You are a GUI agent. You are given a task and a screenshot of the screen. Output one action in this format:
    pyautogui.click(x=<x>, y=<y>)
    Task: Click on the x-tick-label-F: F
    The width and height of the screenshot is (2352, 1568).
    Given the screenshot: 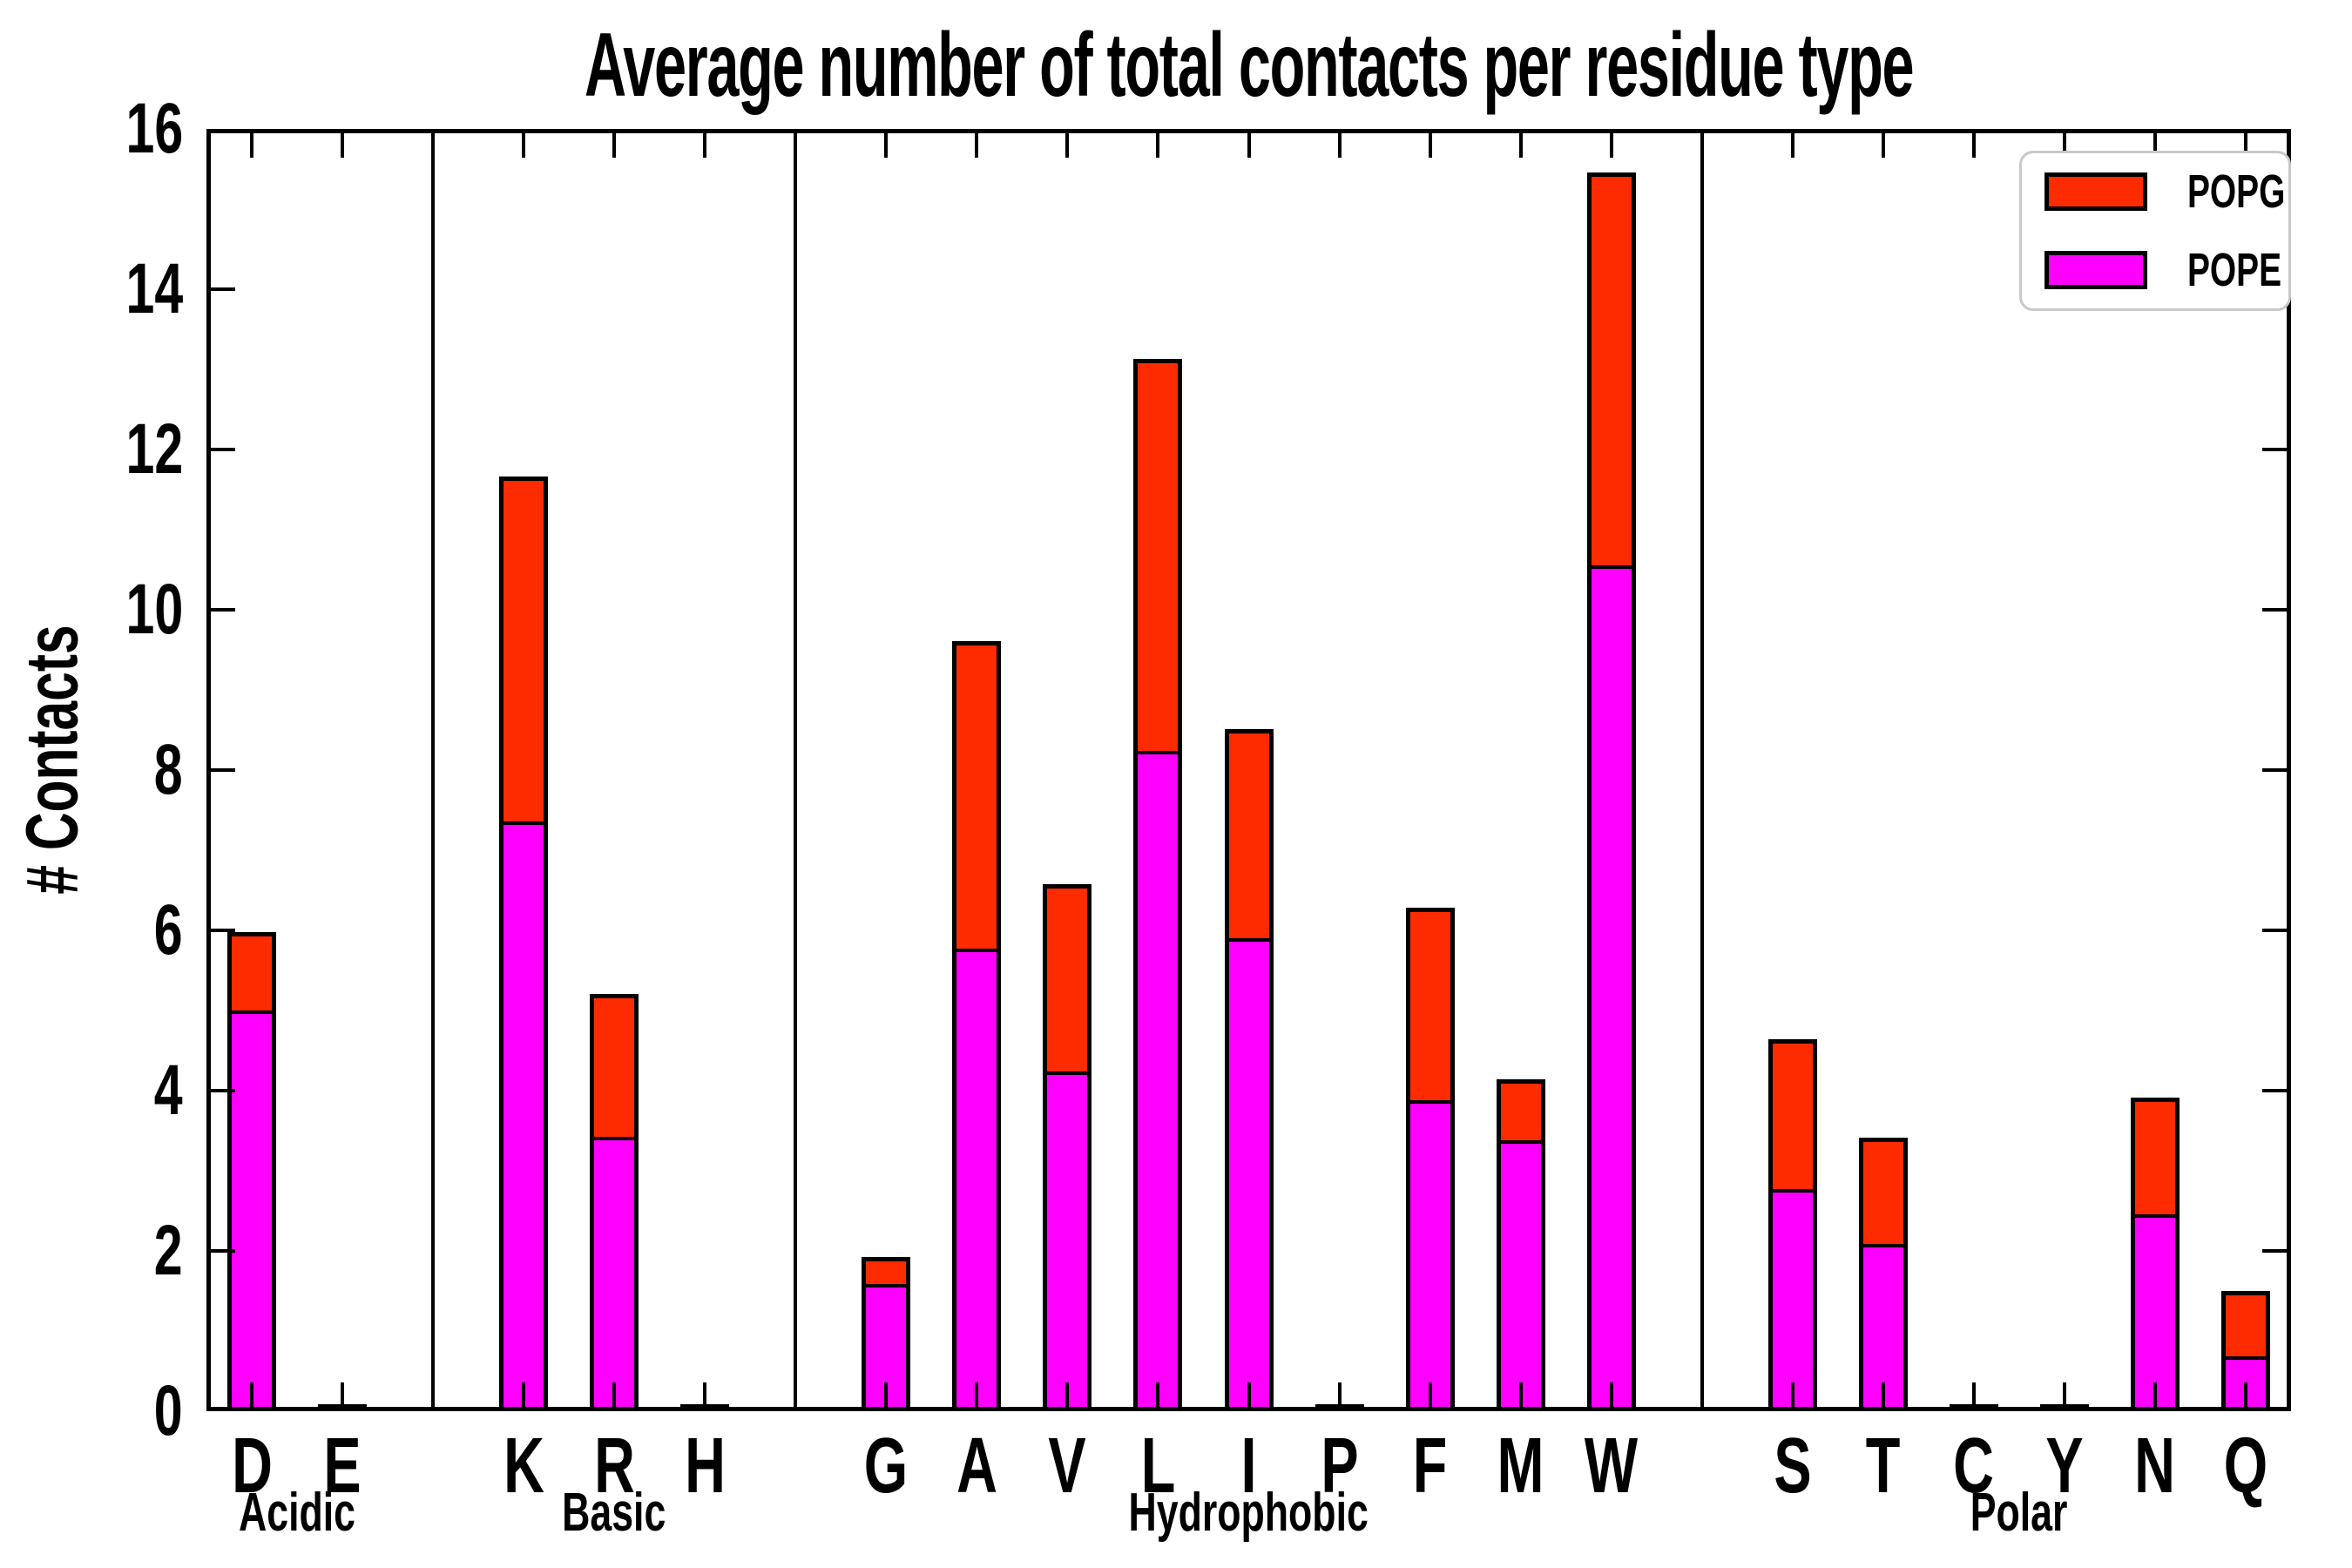 What is the action you would take?
    pyautogui.click(x=1430, y=1467)
    